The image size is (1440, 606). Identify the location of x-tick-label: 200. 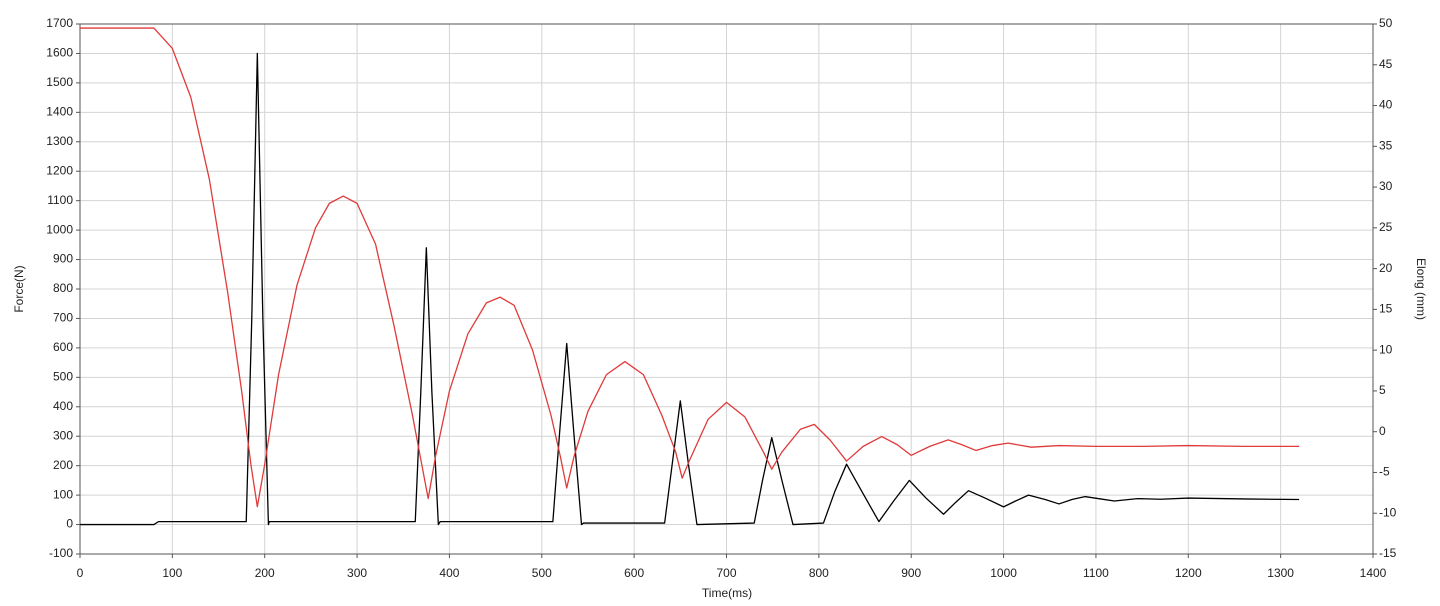
(265, 573).